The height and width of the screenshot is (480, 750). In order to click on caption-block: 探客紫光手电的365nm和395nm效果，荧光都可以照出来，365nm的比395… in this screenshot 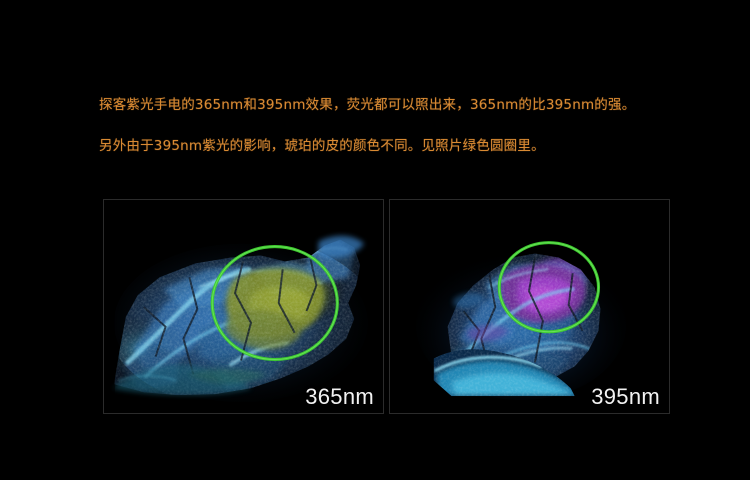, I will do `click(399, 126)`.